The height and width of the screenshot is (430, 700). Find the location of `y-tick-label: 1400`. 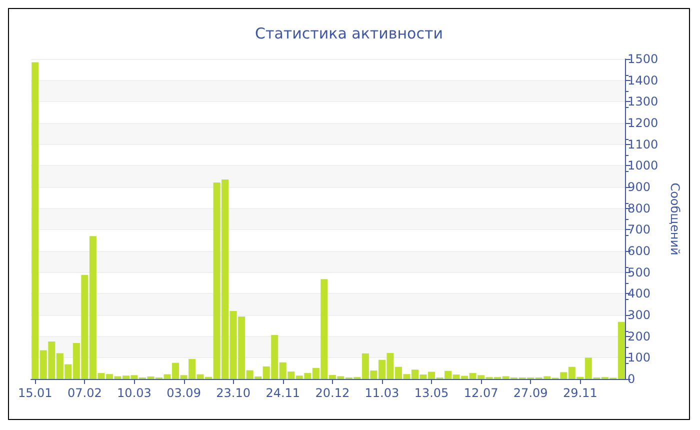

y-tick-label: 1400 is located at coordinates (643, 80).